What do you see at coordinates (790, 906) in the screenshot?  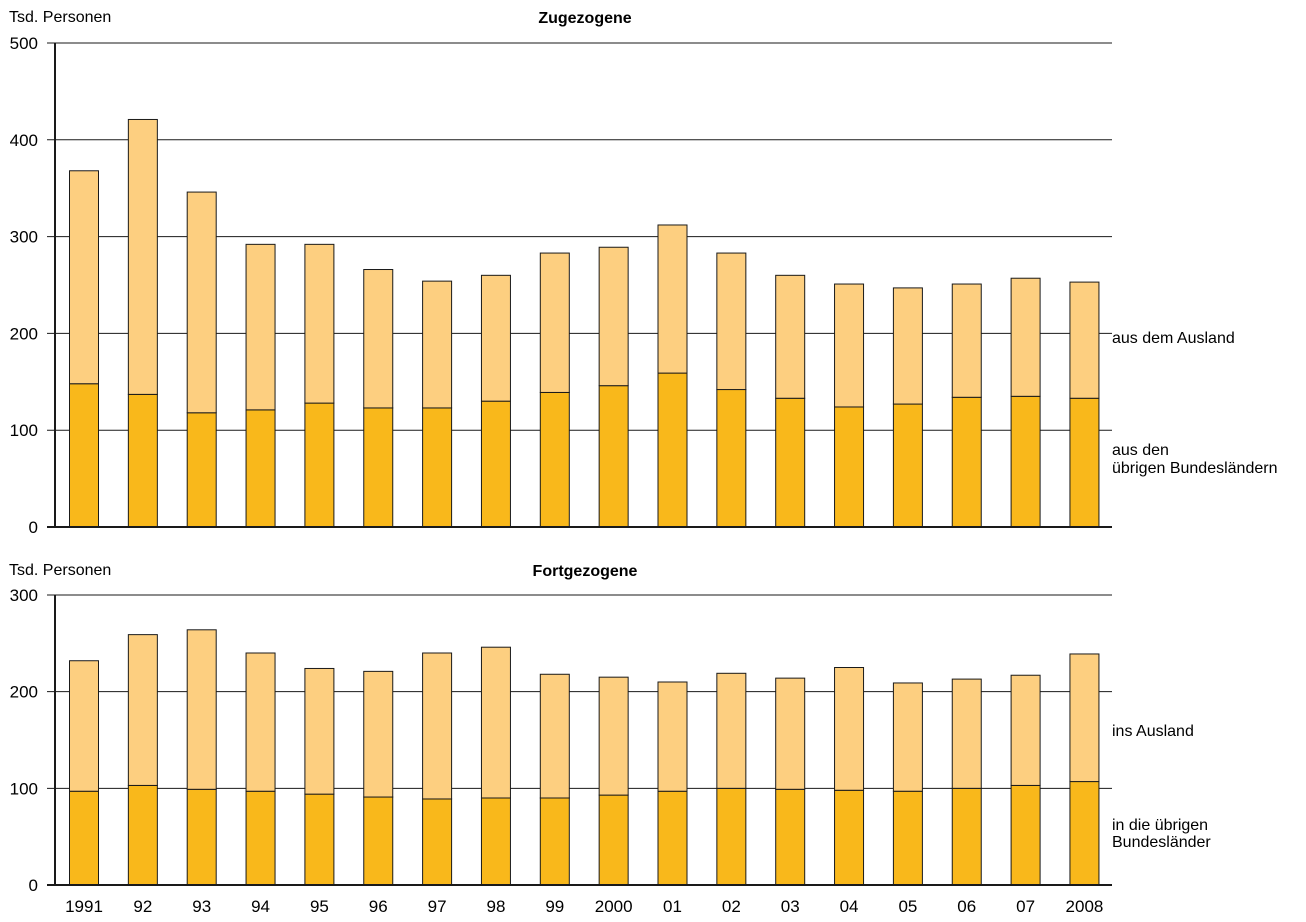 I see `x-tick-label: 03` at bounding box center [790, 906].